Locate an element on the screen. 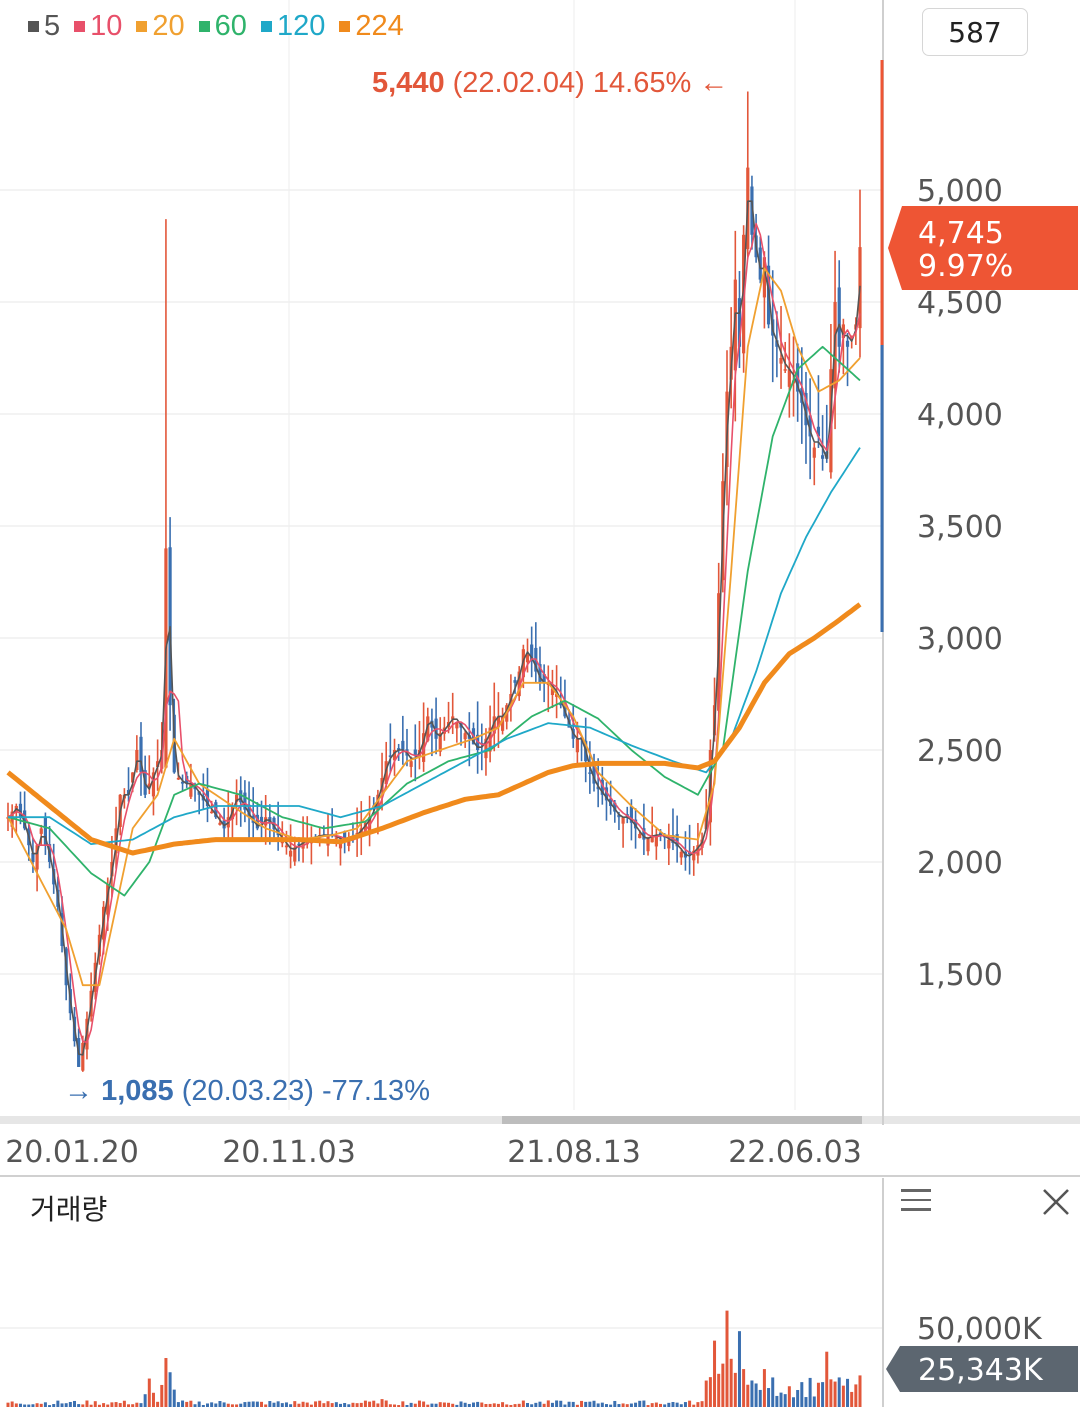 The width and height of the screenshot is (1080, 1407). legend-item-ma60: 60 is located at coordinates (222, 26).